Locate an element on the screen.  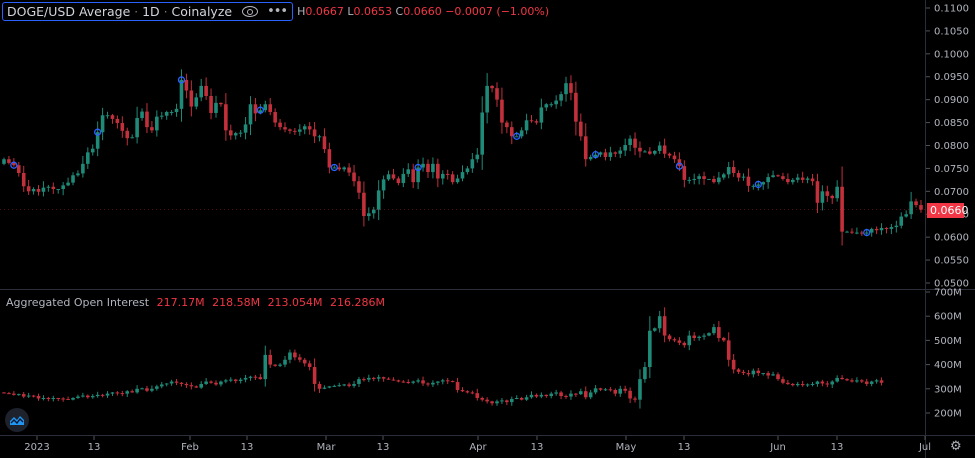
more-dots-icon: ••• is located at coordinates (277, 11).